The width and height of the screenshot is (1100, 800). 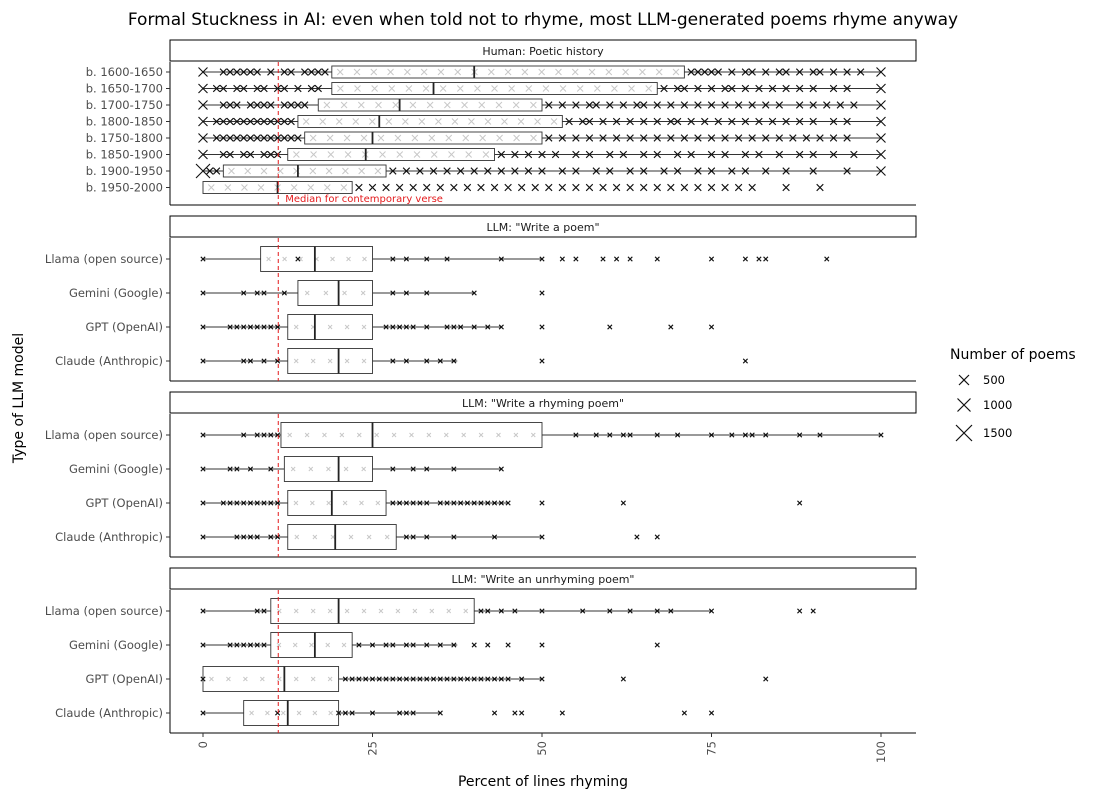 I want to click on y-tick-label: GPT (OpenAI), so click(x=124, y=503).